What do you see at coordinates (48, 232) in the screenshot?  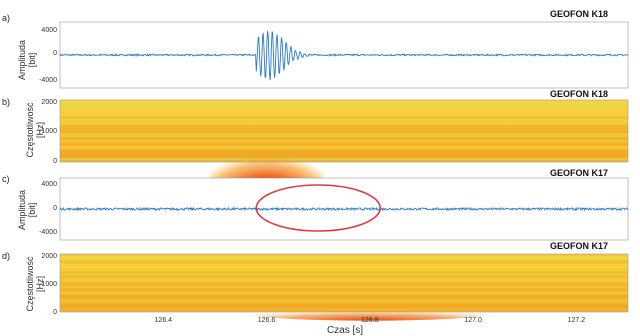 I see `panel-c-ytick: -4000` at bounding box center [48, 232].